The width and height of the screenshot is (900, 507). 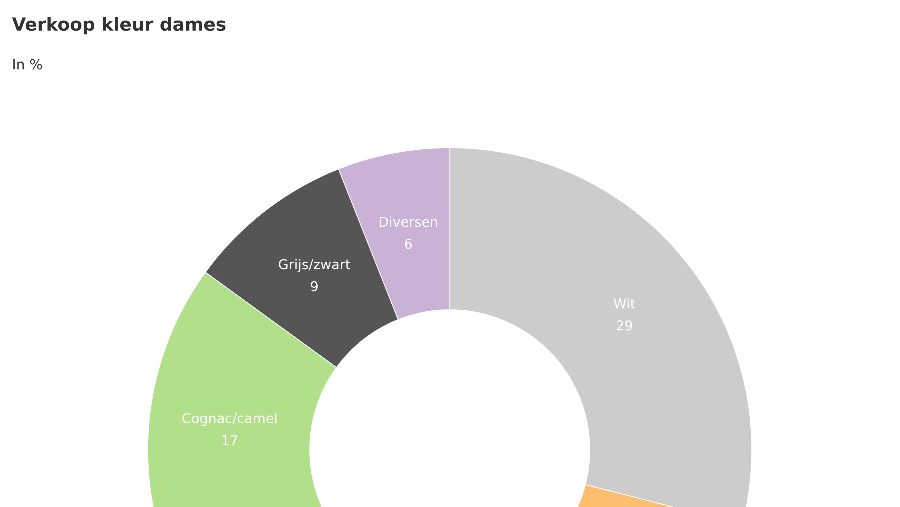 I want to click on slice-label: Diversen, so click(x=409, y=222).